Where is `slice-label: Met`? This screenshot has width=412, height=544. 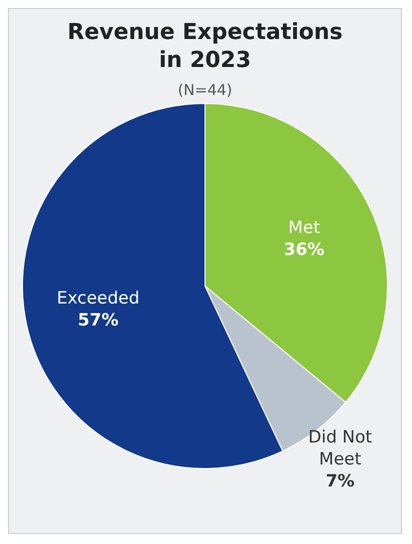
slice-label: Met is located at coordinates (304, 228).